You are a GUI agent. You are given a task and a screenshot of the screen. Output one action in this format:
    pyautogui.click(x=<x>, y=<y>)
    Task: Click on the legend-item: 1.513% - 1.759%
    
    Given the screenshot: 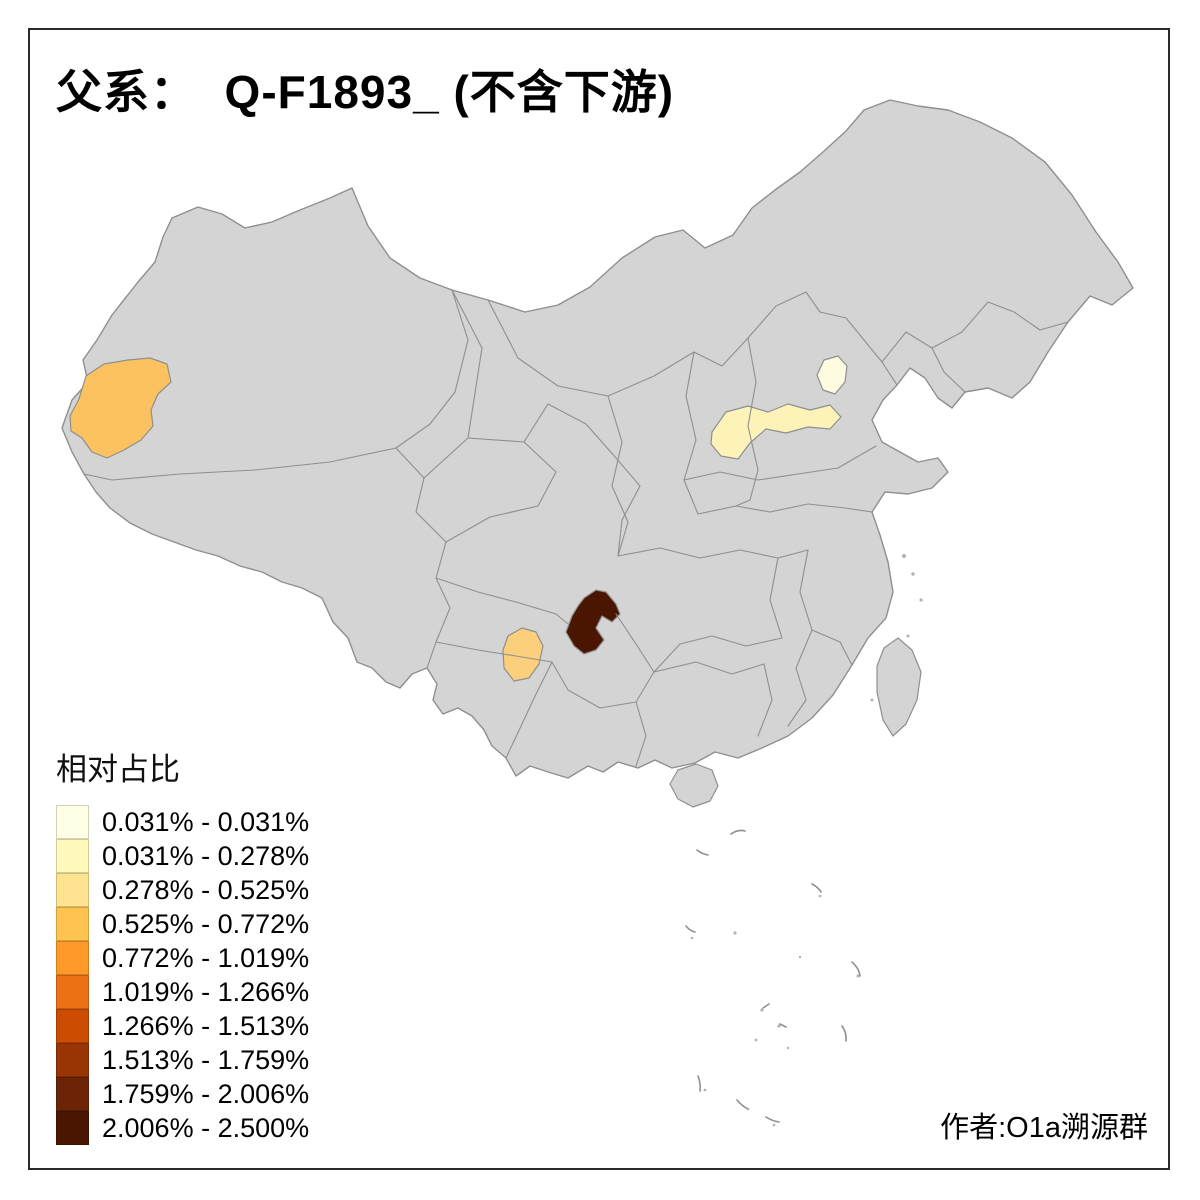 What is the action you would take?
    pyautogui.click(x=182, y=1060)
    